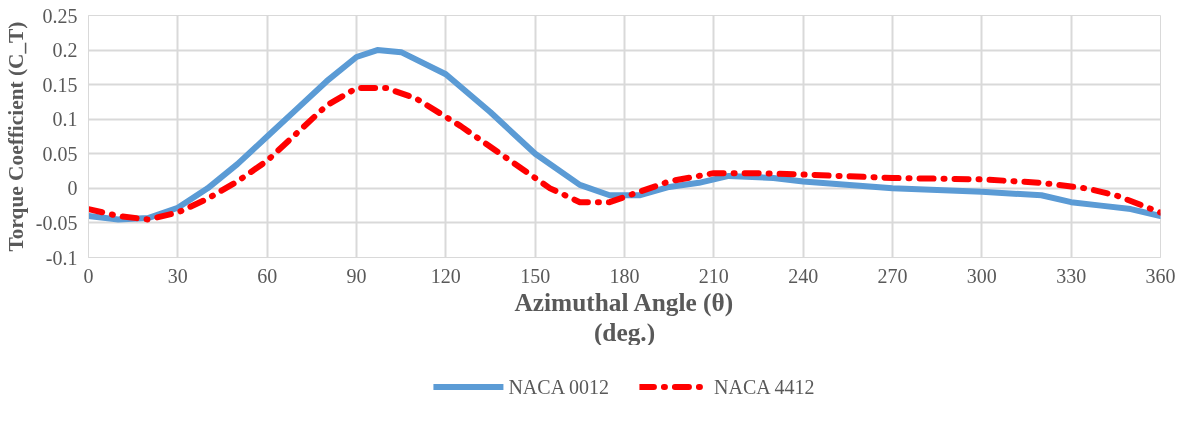  What do you see at coordinates (60, 15) in the screenshot?
I see `y-tick-label: 0.25` at bounding box center [60, 15].